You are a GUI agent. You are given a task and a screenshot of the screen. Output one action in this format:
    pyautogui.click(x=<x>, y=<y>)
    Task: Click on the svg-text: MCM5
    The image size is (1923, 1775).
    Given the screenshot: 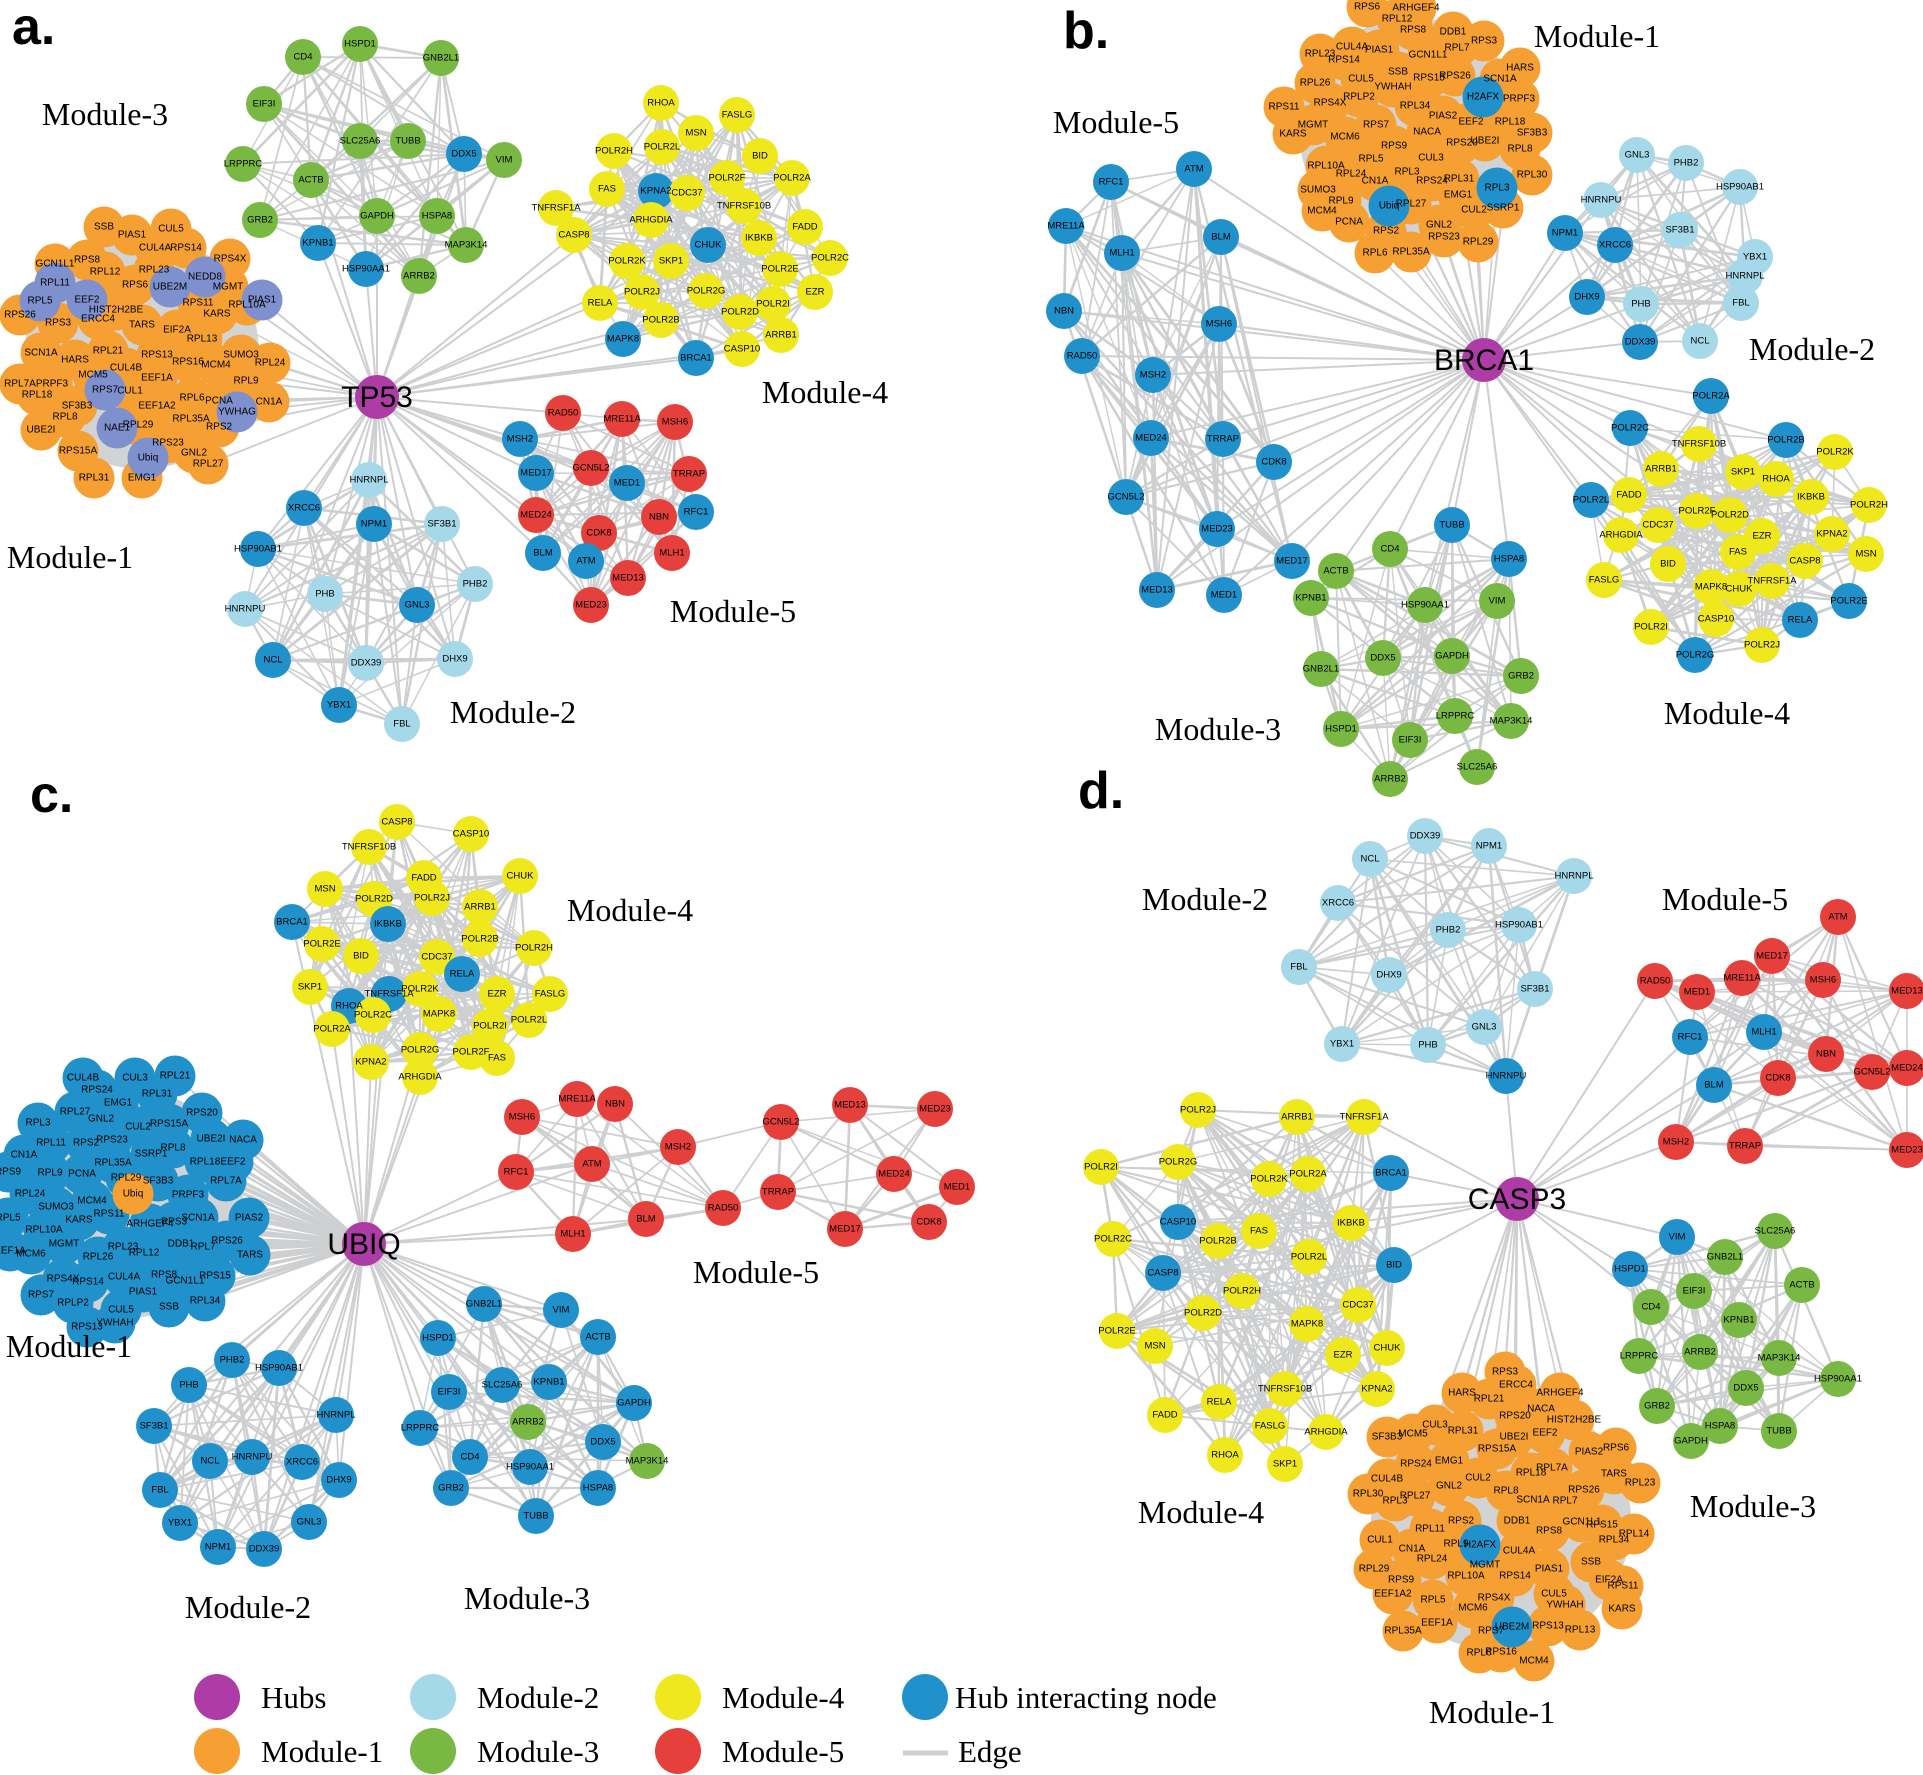 What is the action you would take?
    pyautogui.click(x=1413, y=1434)
    